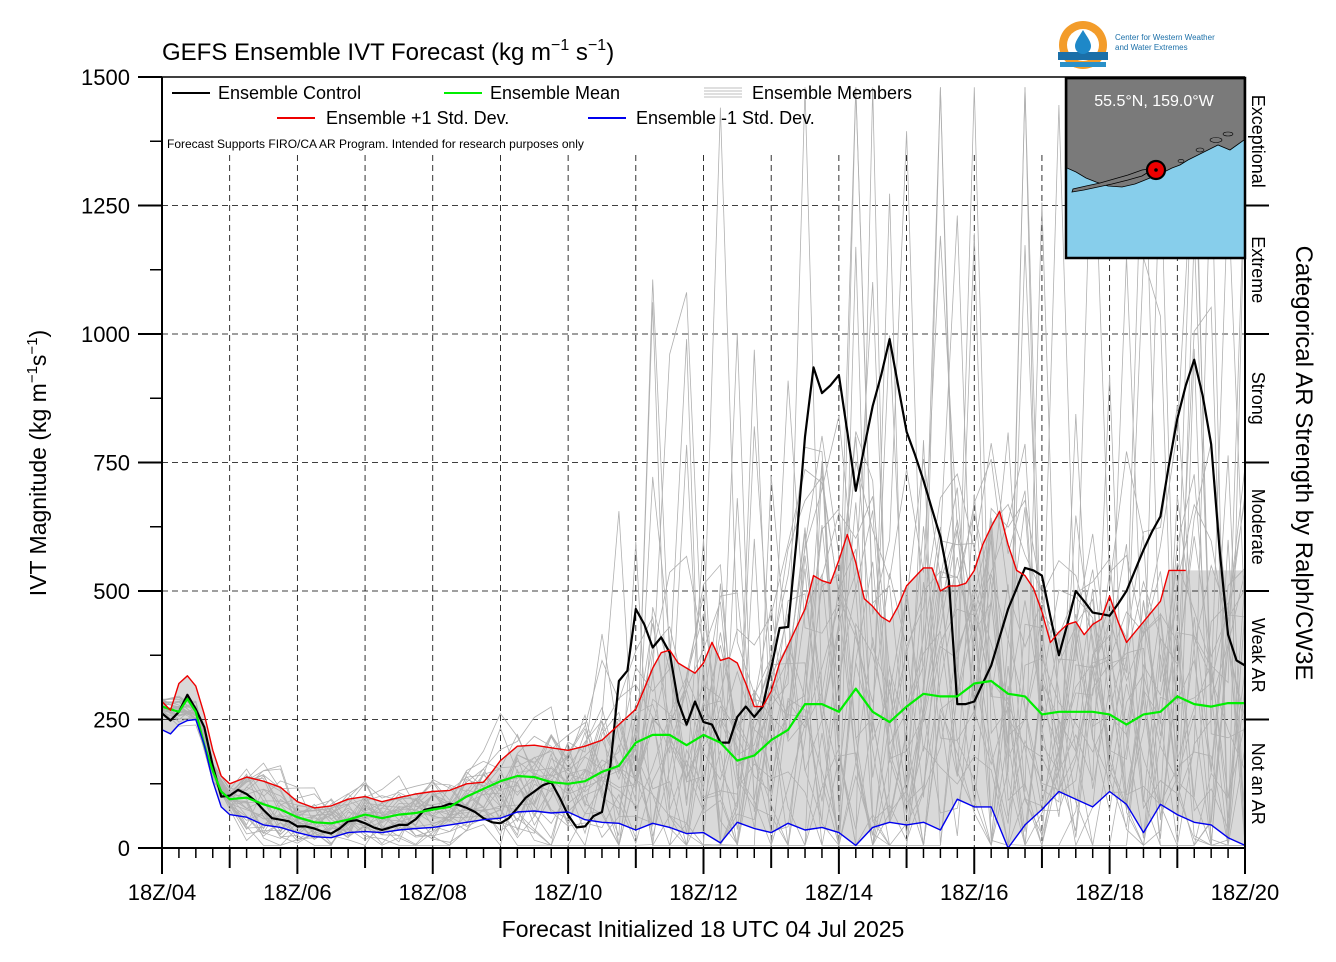 The height and width of the screenshot is (962, 1336). What do you see at coordinates (388, 51) in the screenshot?
I see `chart-title: GEFS Ensemble IVT Forecast (kg m−1 s−1)` at bounding box center [388, 51].